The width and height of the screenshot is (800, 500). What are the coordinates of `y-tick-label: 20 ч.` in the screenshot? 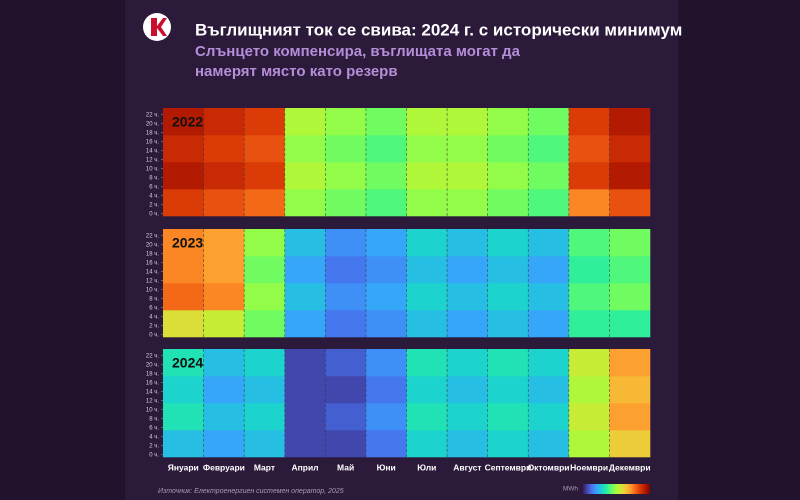 It's located at (152, 365).